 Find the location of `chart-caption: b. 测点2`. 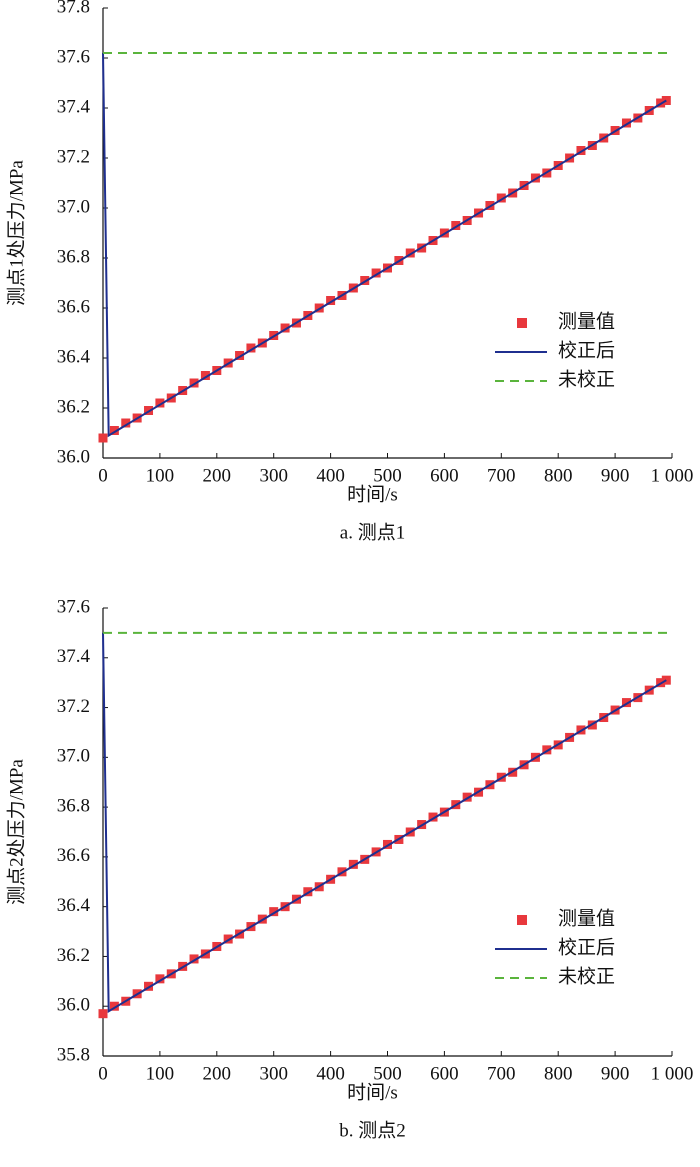

chart-caption: b. 测点2 is located at coordinates (372, 1130).